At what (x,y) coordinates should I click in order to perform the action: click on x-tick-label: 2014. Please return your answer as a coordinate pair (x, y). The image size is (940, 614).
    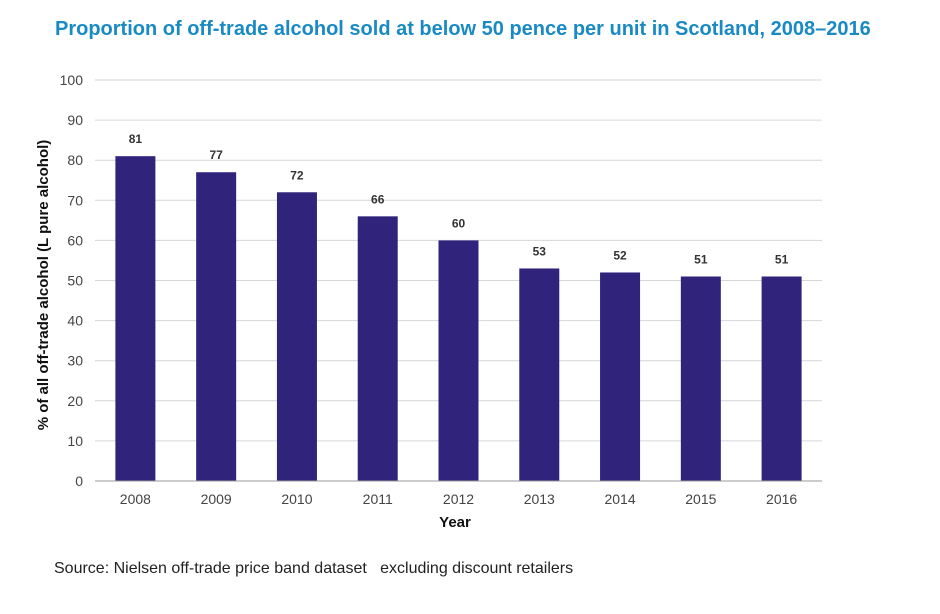
    Looking at the image, I should click on (619, 499).